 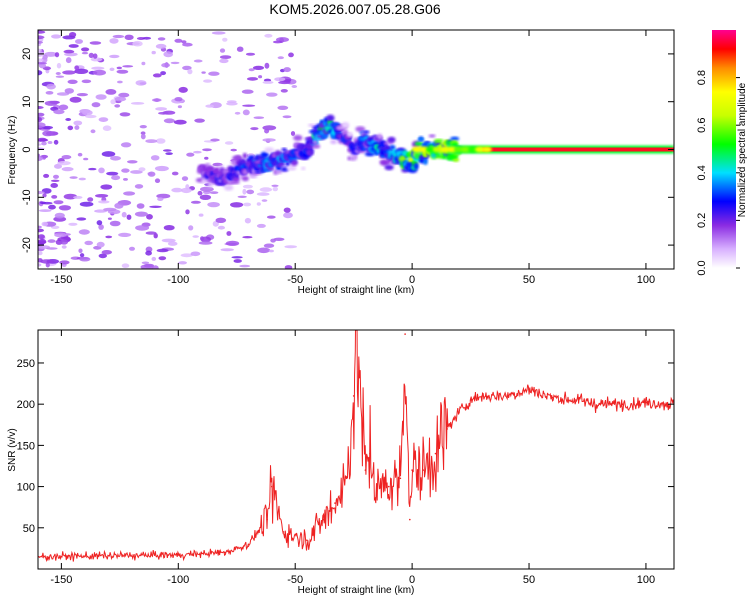 What do you see at coordinates (178, 280) in the screenshot?
I see `x-tick-label: -100` at bounding box center [178, 280].